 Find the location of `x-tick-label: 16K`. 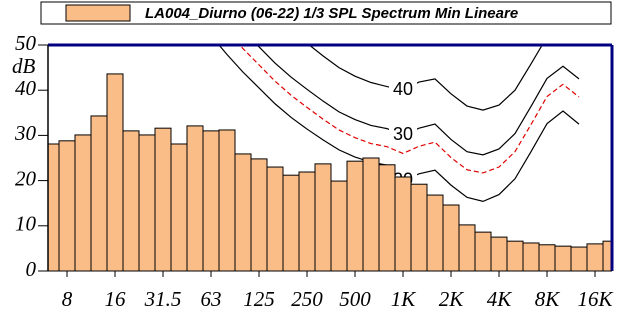

x-tick-label: 16K is located at coordinates (595, 299).